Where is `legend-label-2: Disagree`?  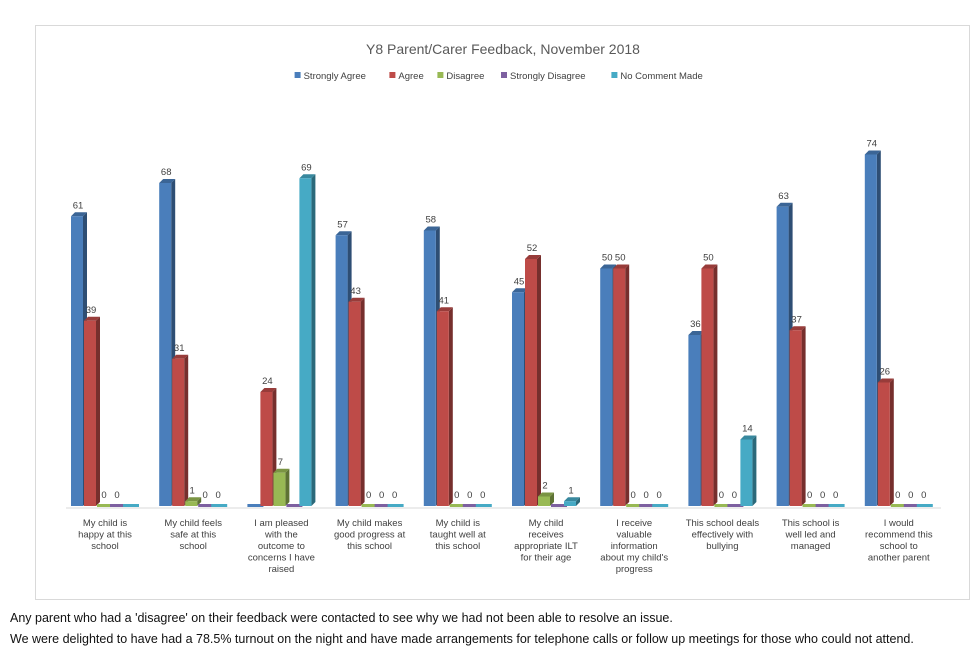 legend-label-2: Disagree is located at coordinates (465, 76).